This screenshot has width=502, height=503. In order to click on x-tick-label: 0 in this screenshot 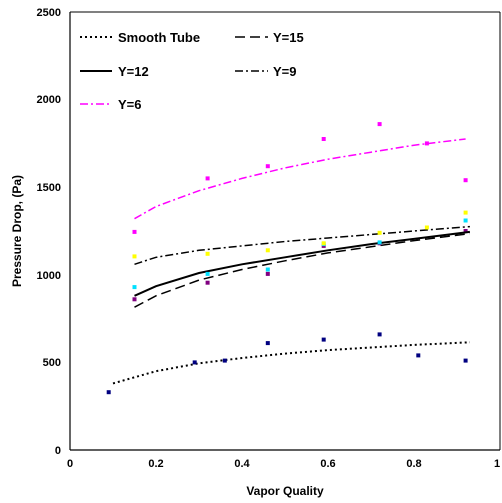, I will do `click(70, 464)`.